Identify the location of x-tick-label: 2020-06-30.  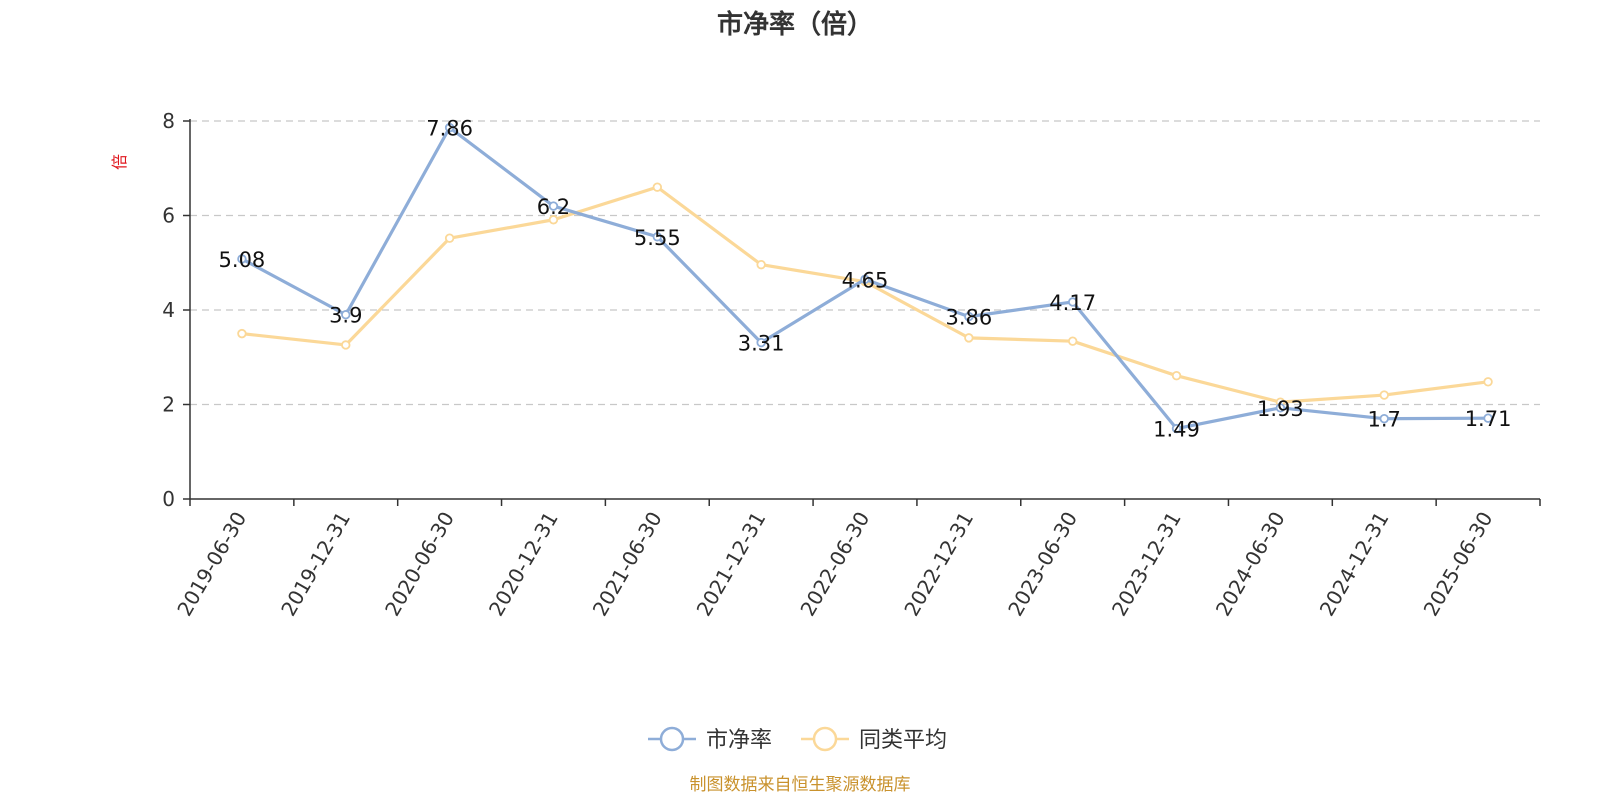
(419, 563).